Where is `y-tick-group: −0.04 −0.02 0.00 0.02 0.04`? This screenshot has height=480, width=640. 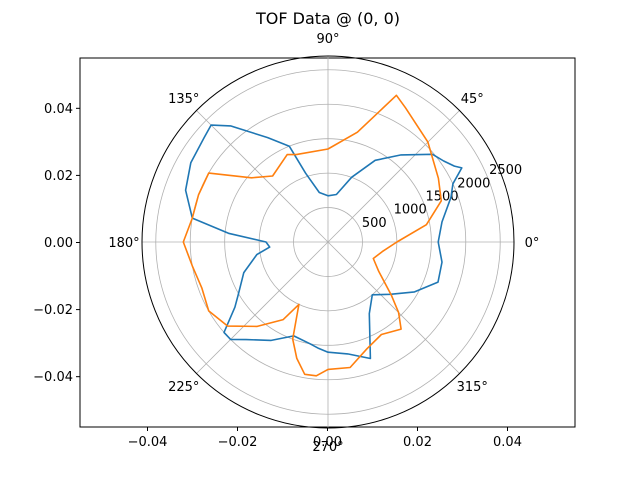 y-tick-group: −0.04 −0.02 0.00 0.02 0.04 is located at coordinates (56, 243).